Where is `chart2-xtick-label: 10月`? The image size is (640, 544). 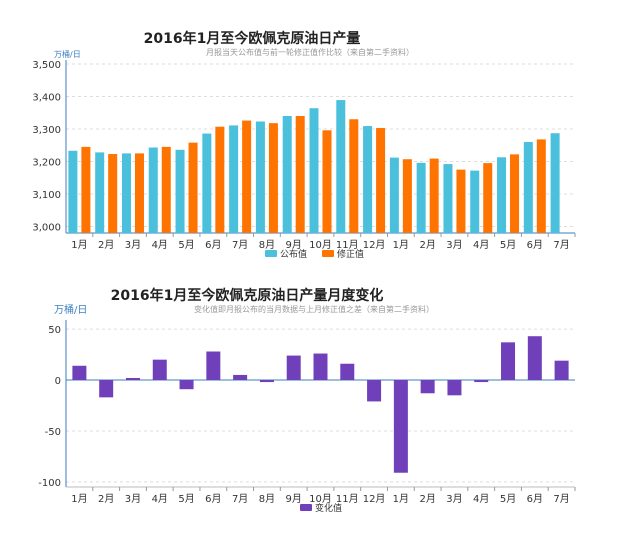 chart2-xtick-label: 10月 is located at coordinates (320, 499).